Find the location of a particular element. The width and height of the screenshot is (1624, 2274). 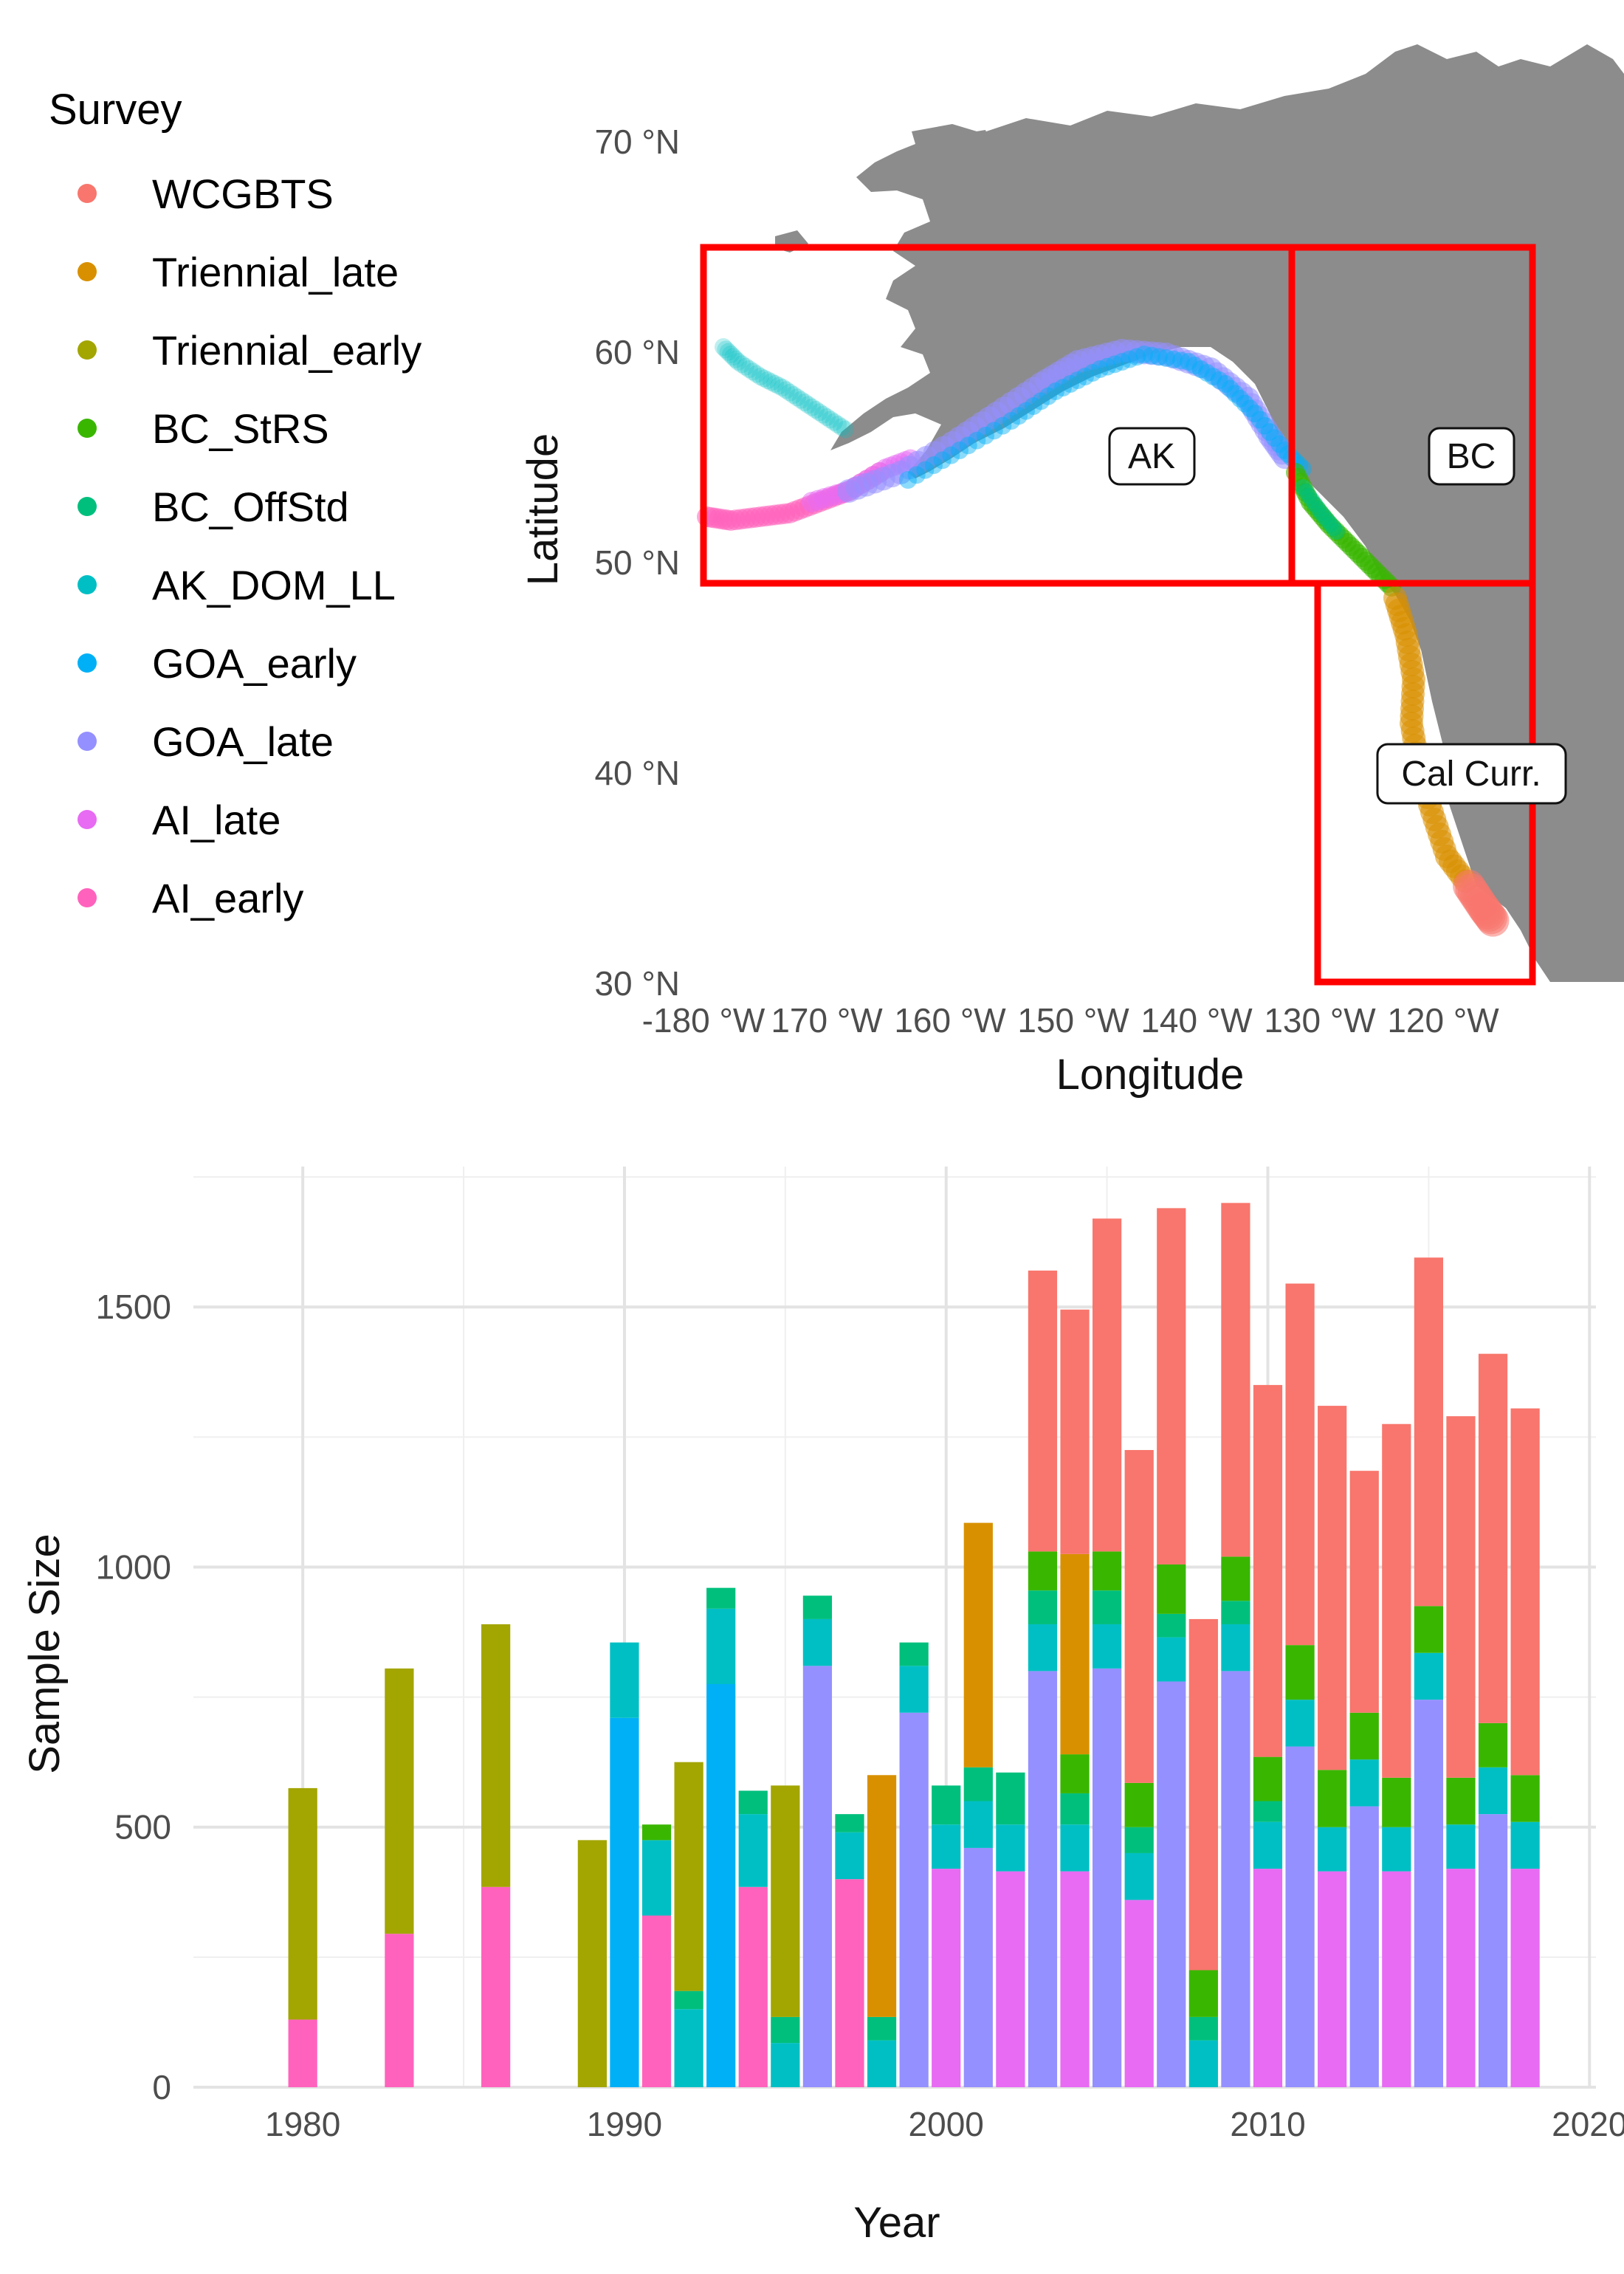

bar-segment-triennial-early is located at coordinates (688, 1877).